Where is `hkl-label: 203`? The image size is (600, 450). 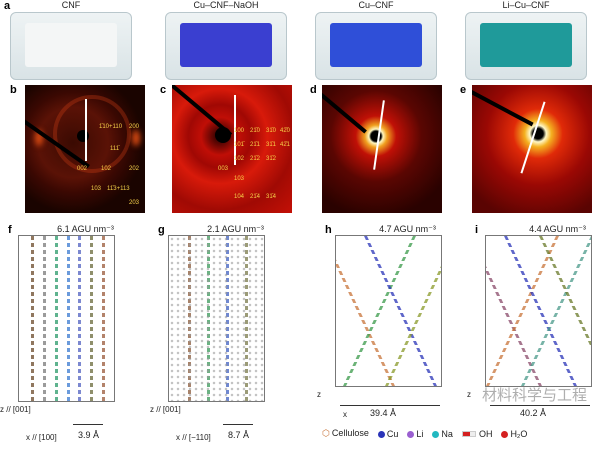 hkl-label: 203 is located at coordinates (134, 203).